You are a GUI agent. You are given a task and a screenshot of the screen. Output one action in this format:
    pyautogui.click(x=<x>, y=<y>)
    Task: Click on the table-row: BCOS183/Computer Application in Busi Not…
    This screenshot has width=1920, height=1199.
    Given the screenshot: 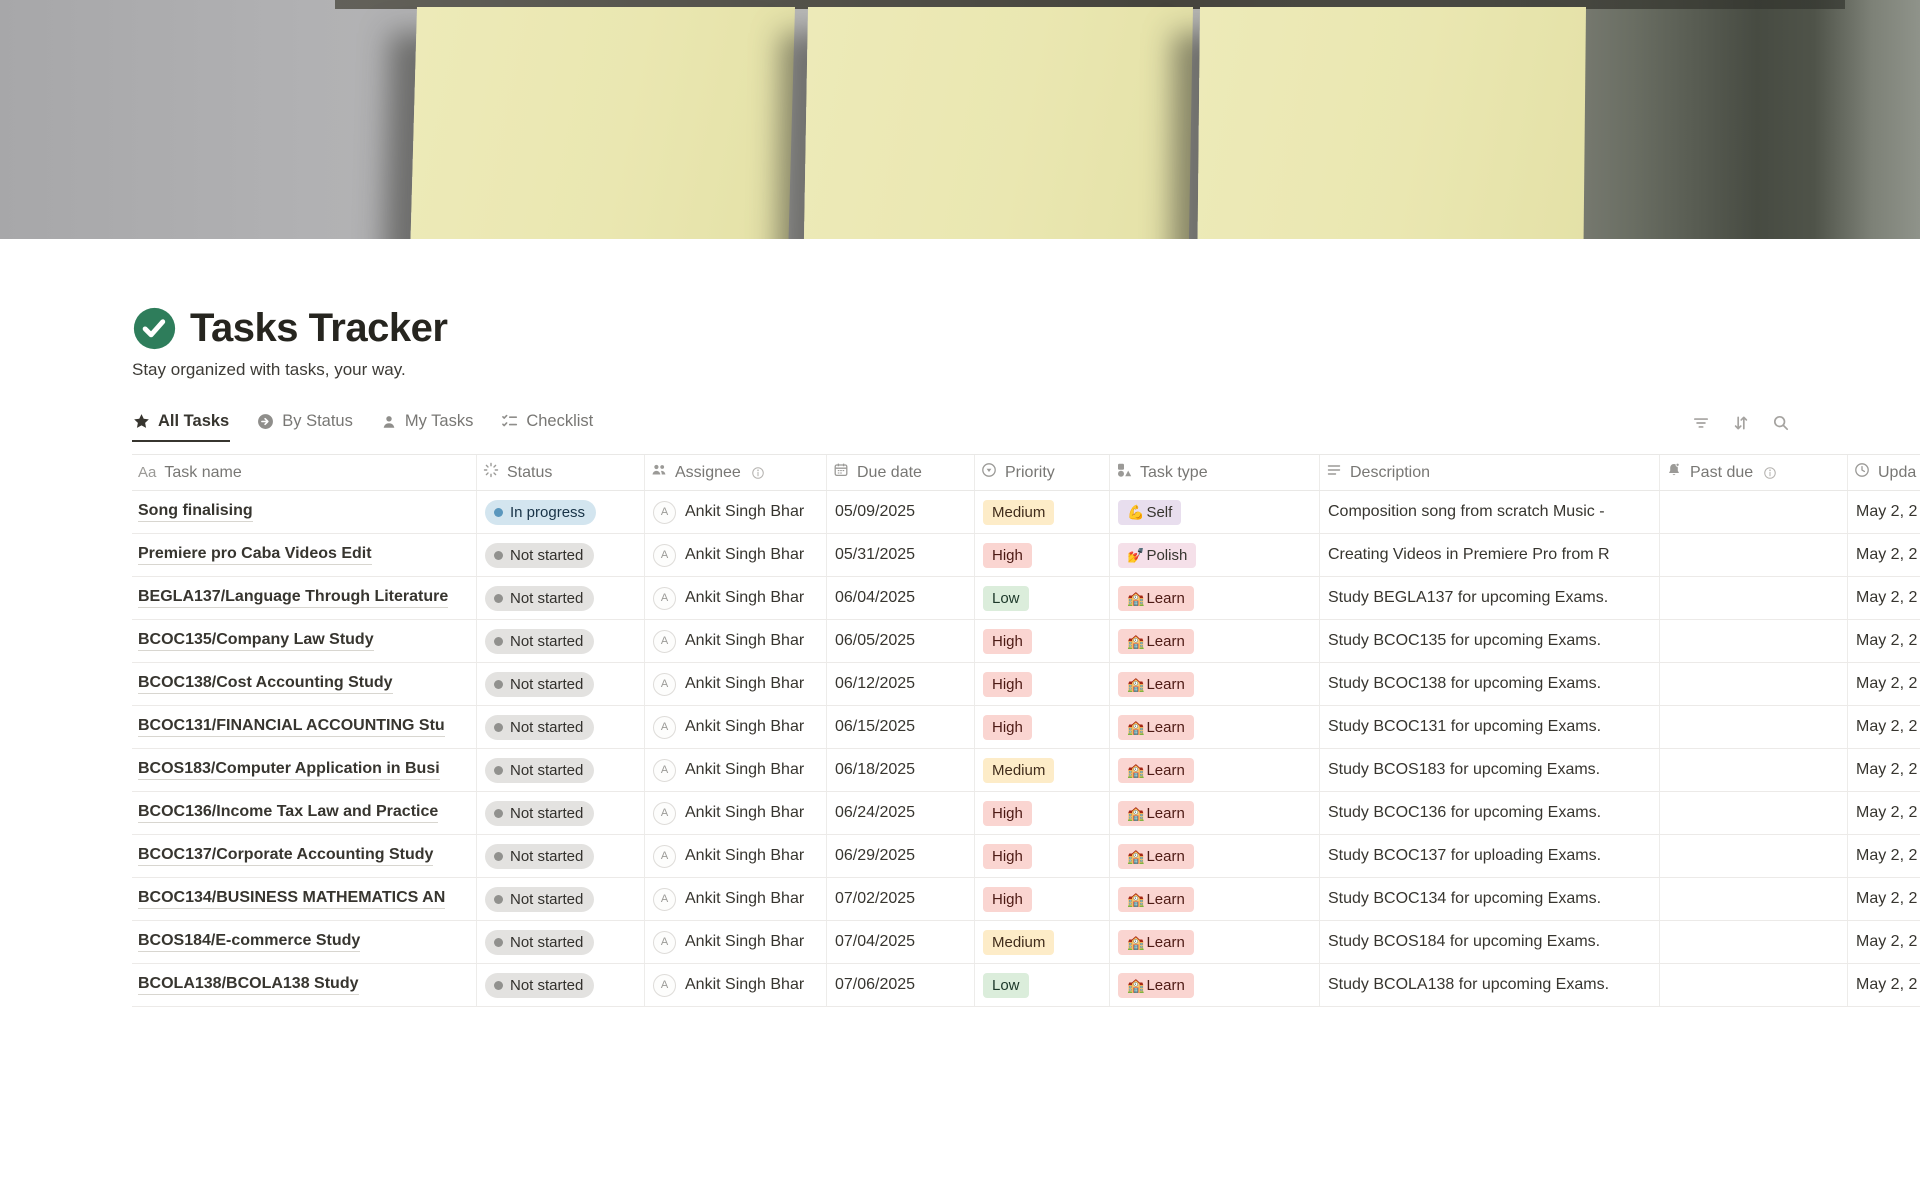 What is the action you would take?
    pyautogui.click(x=1026, y=770)
    